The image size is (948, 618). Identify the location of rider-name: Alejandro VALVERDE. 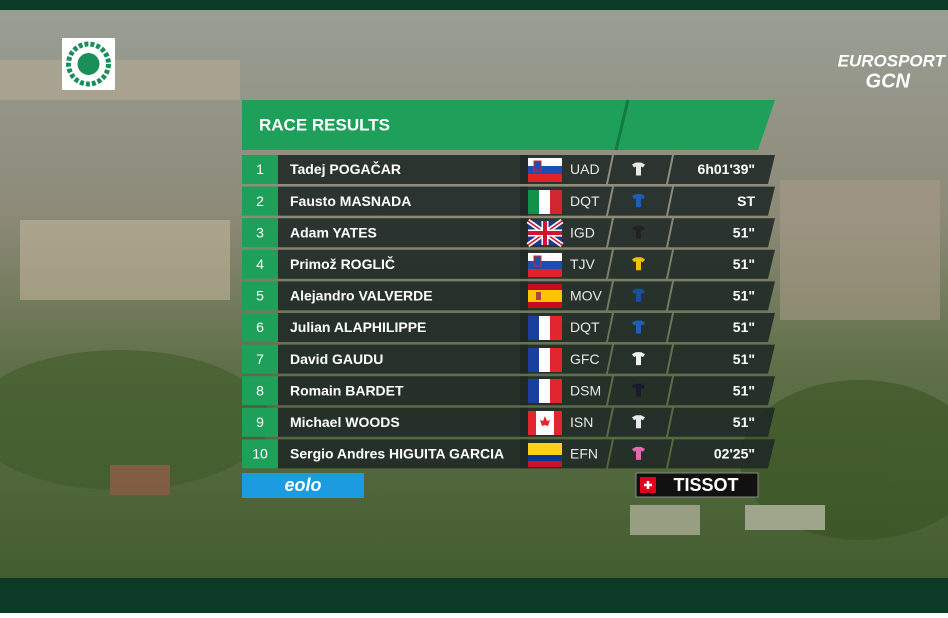
(361, 296).